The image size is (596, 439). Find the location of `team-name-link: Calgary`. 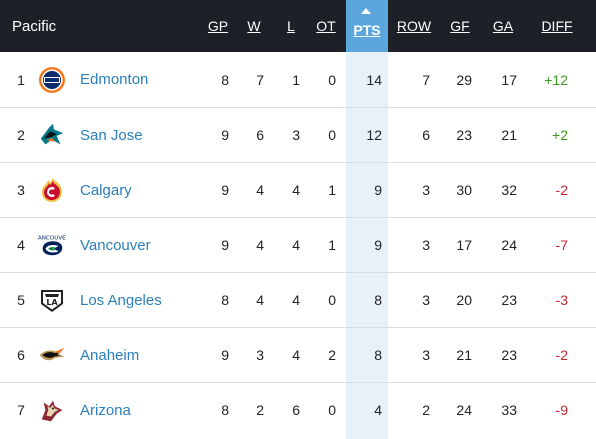

team-name-link: Calgary is located at coordinates (106, 190).